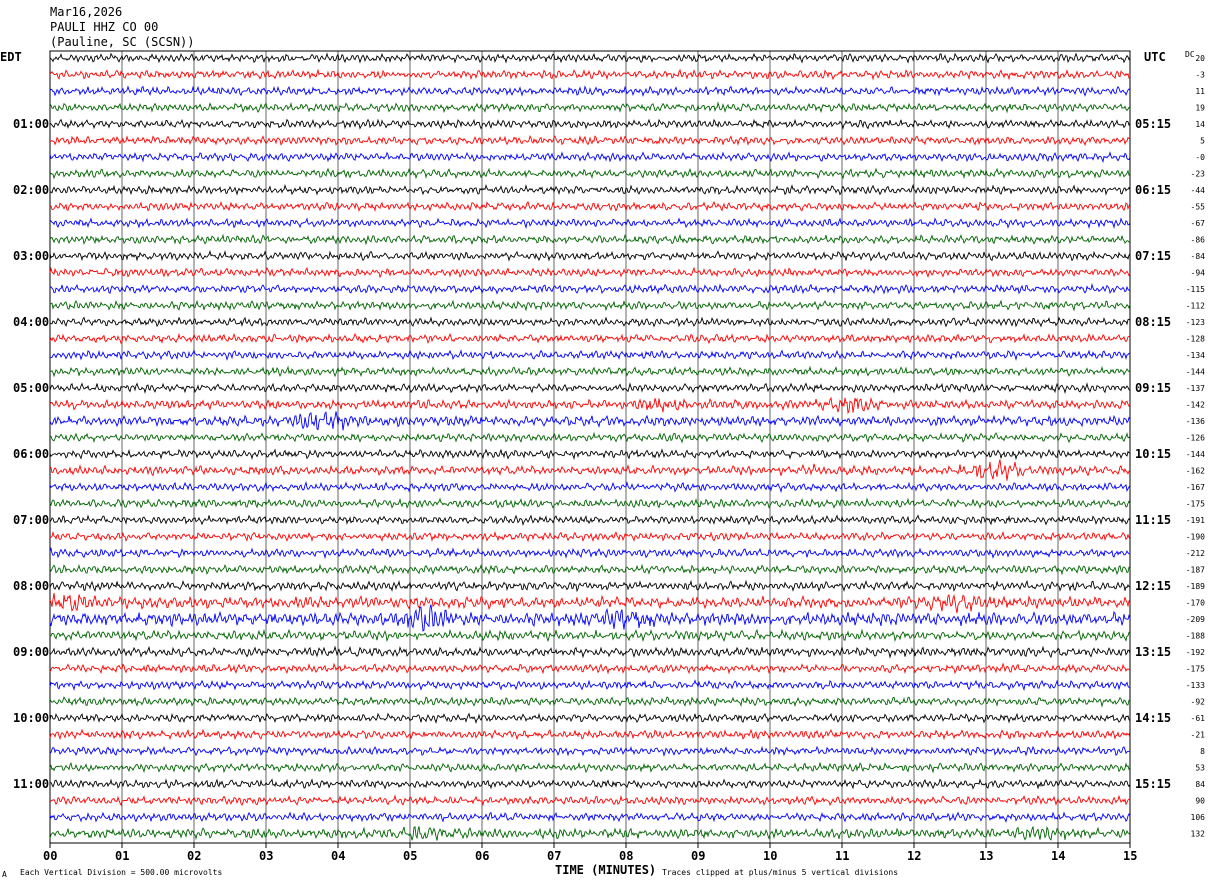 The height and width of the screenshot is (886, 1210). What do you see at coordinates (1195, 454) in the screenshot?
I see `dc-offset-value: -144` at bounding box center [1195, 454].